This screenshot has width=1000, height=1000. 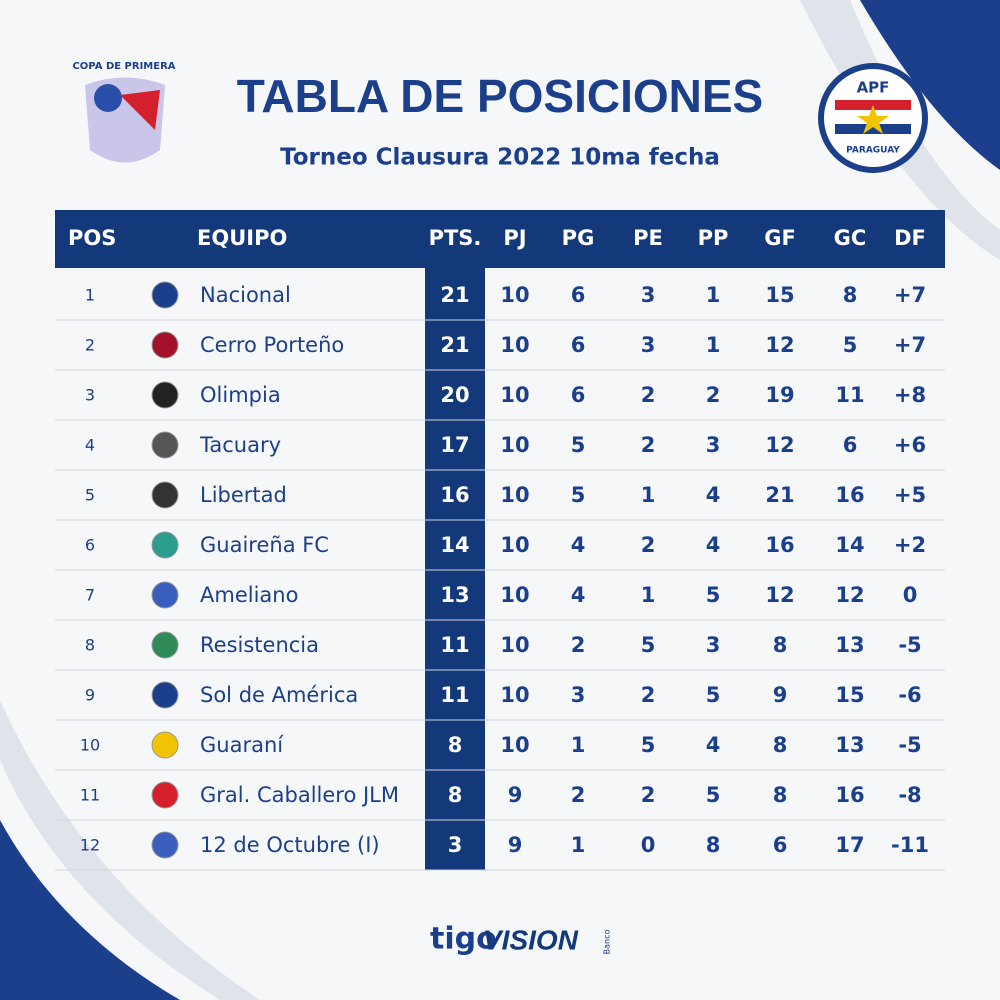 I want to click on table-header-bg, so click(x=500, y=239).